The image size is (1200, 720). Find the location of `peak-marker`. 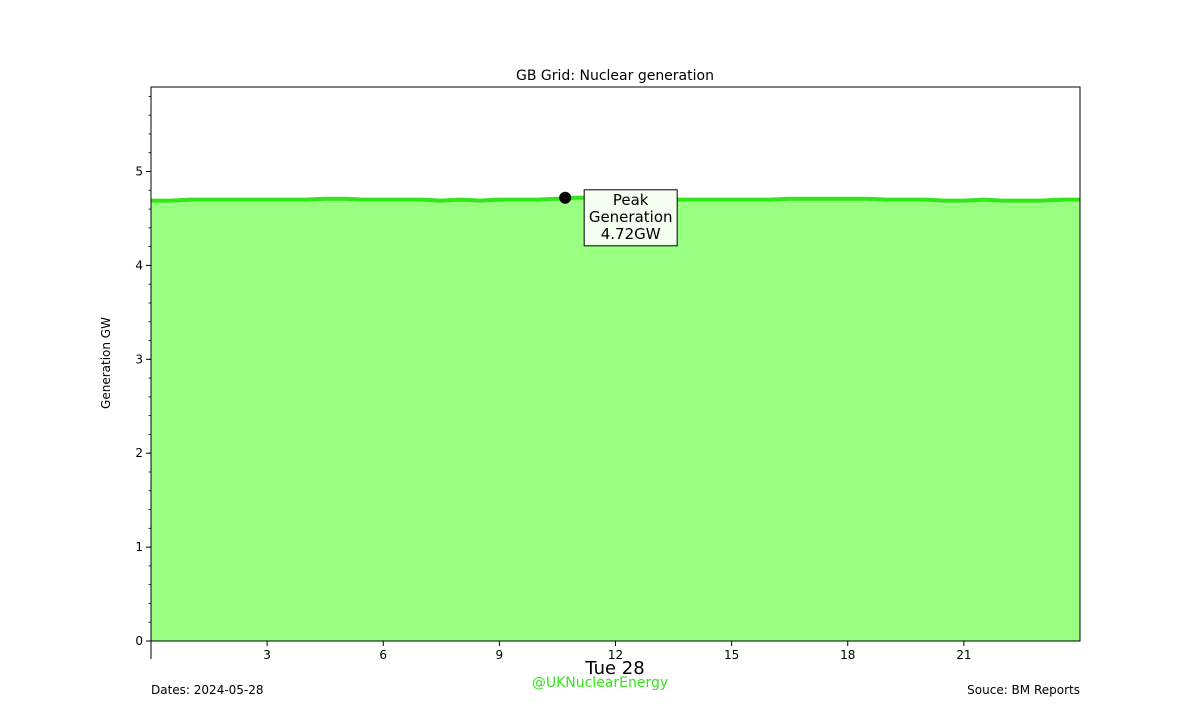

peak-marker is located at coordinates (565, 197).